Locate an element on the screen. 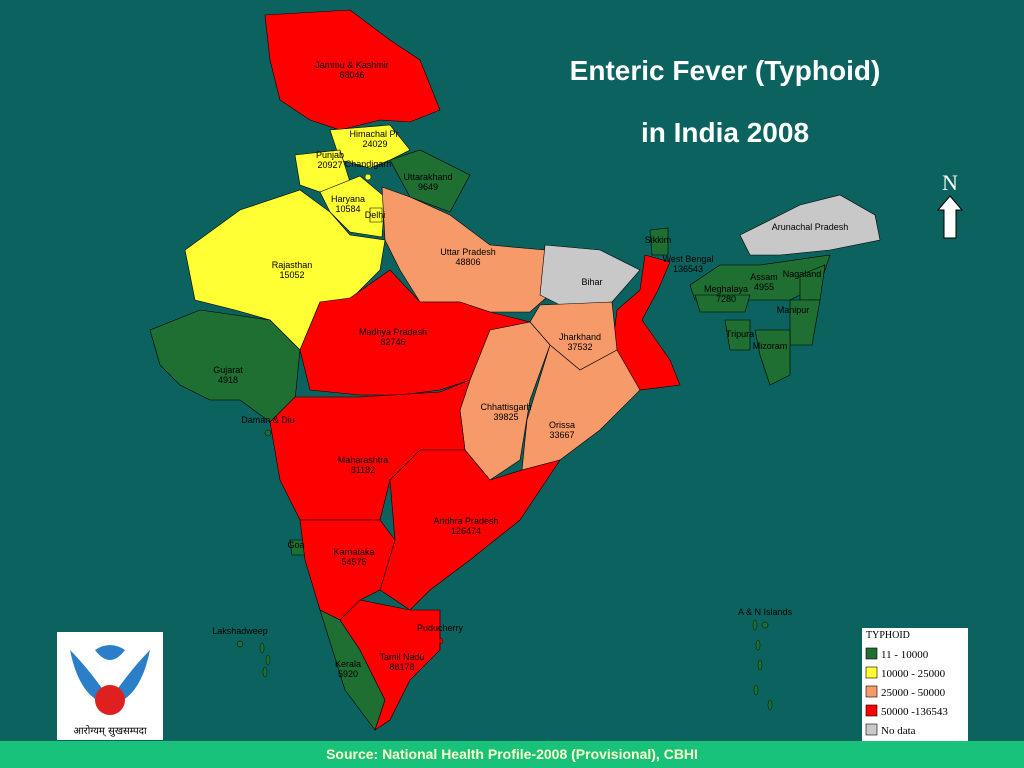 Image resolution: width=1024 pixels, height=768 pixels. state-name: Goa is located at coordinates (295, 545).